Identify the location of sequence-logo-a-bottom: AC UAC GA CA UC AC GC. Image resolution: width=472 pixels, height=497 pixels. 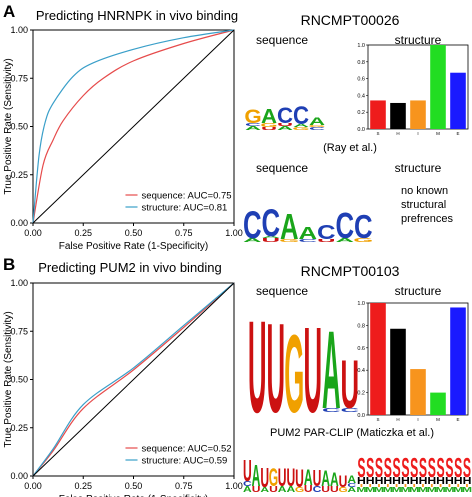
(308, 224).